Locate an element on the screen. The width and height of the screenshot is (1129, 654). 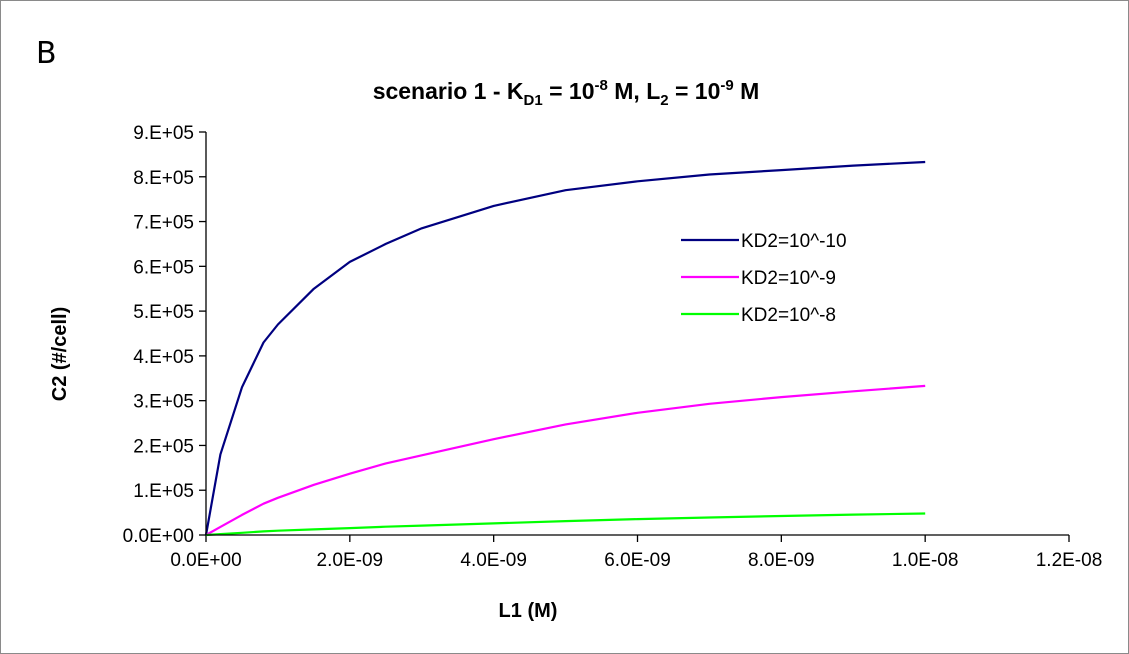
title-part: scenario 1 - K is located at coordinates (448, 91).